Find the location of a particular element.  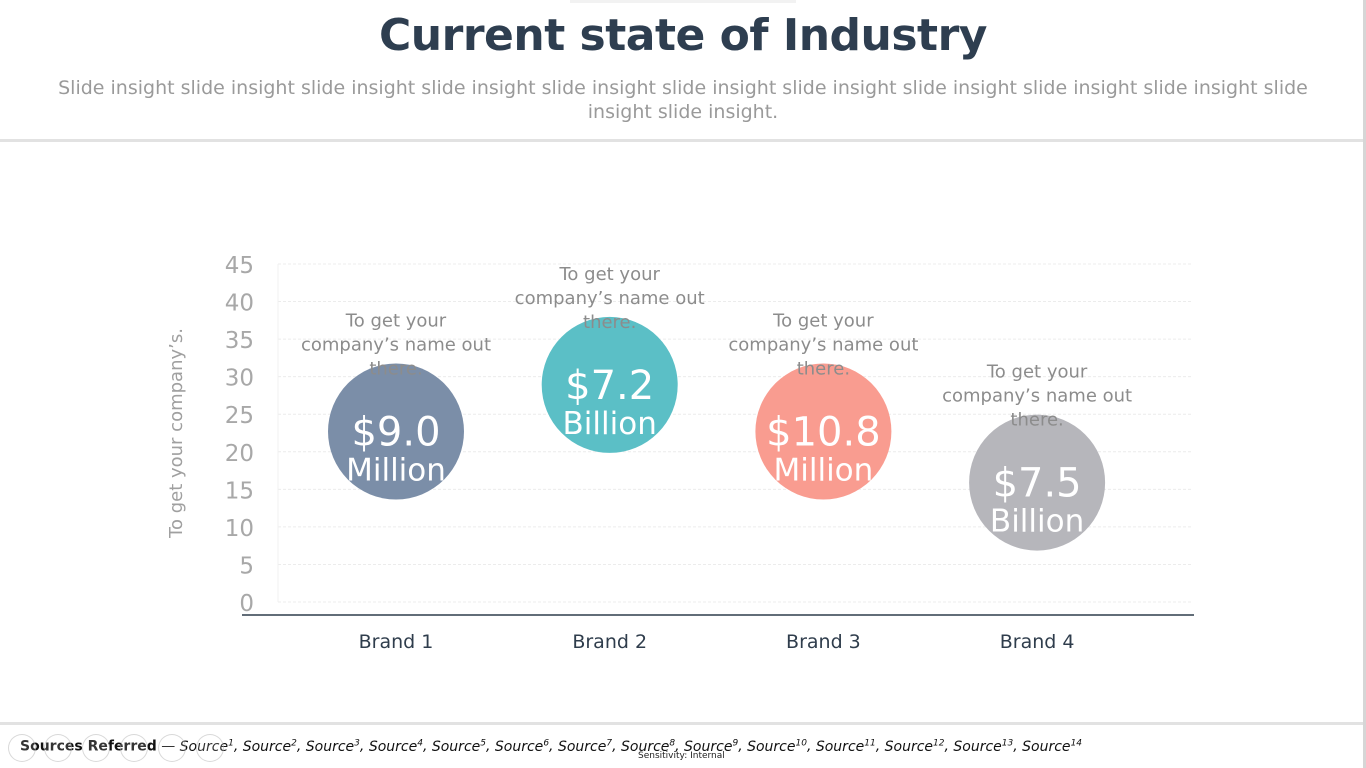

y-tick-label: 30 is located at coordinates (239, 379).